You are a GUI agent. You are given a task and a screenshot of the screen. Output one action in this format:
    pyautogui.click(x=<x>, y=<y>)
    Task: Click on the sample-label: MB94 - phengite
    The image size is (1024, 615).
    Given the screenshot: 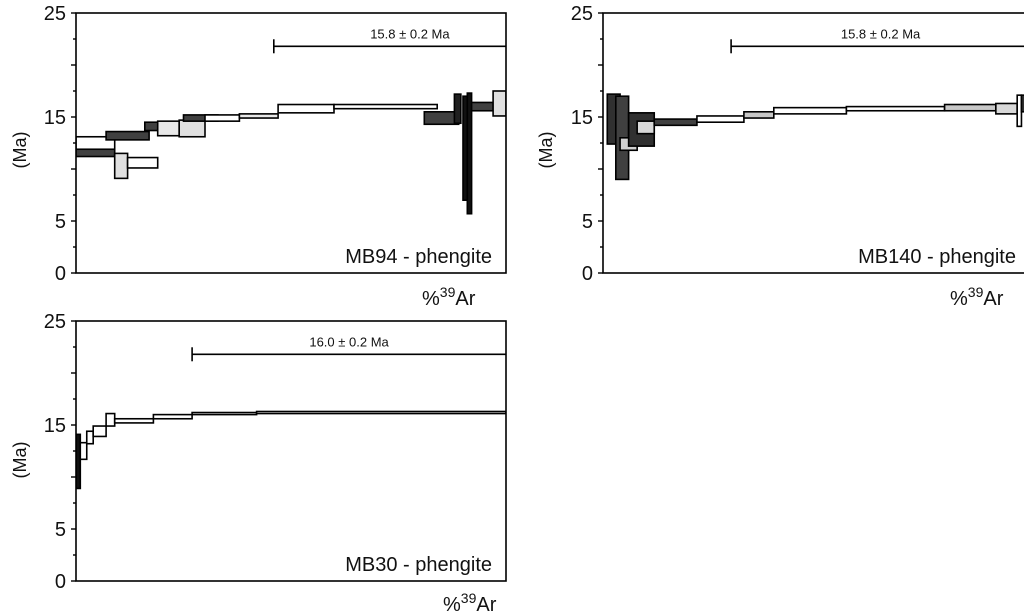 What is the action you would take?
    pyautogui.click(x=418, y=257)
    